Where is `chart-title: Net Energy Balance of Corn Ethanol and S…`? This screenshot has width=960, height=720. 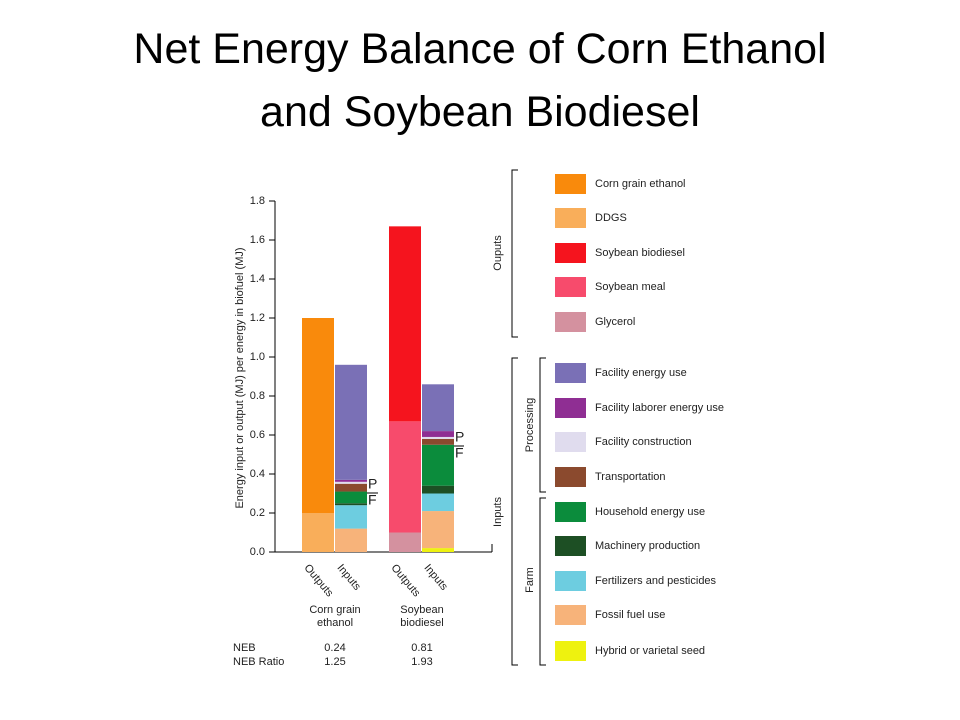 chart-title: Net Energy Balance of Corn Ethanol and S… is located at coordinates (480, 80).